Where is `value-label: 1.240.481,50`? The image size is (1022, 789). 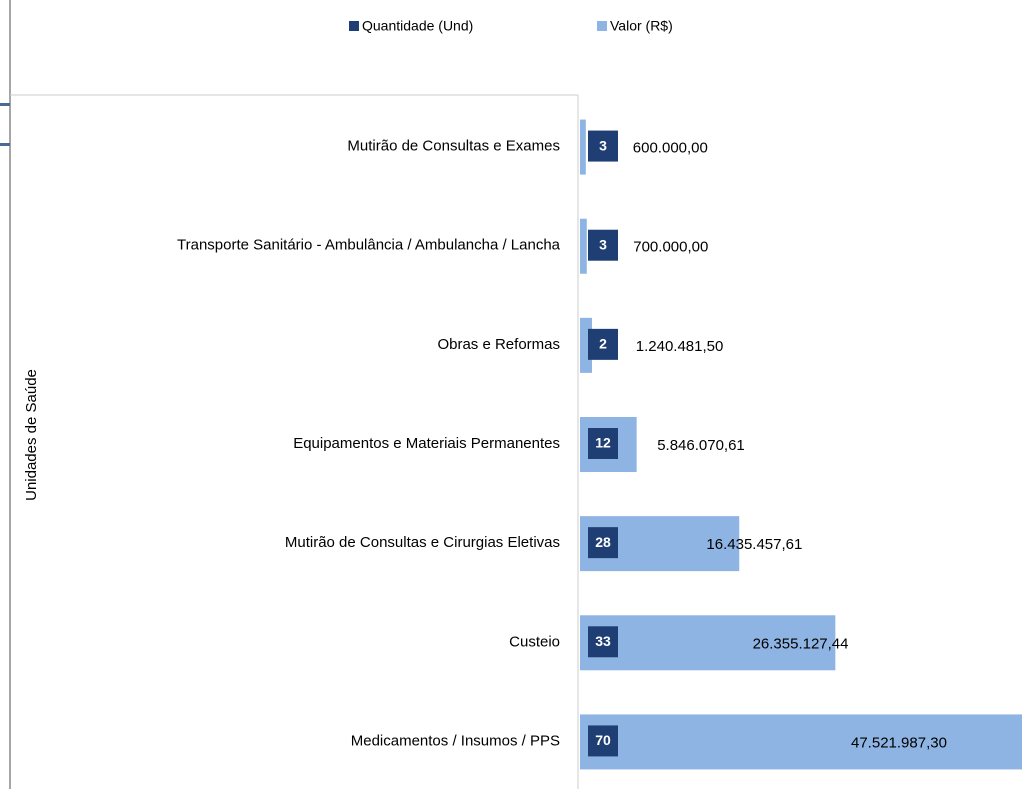
value-label: 1.240.481,50 is located at coordinates (680, 346).